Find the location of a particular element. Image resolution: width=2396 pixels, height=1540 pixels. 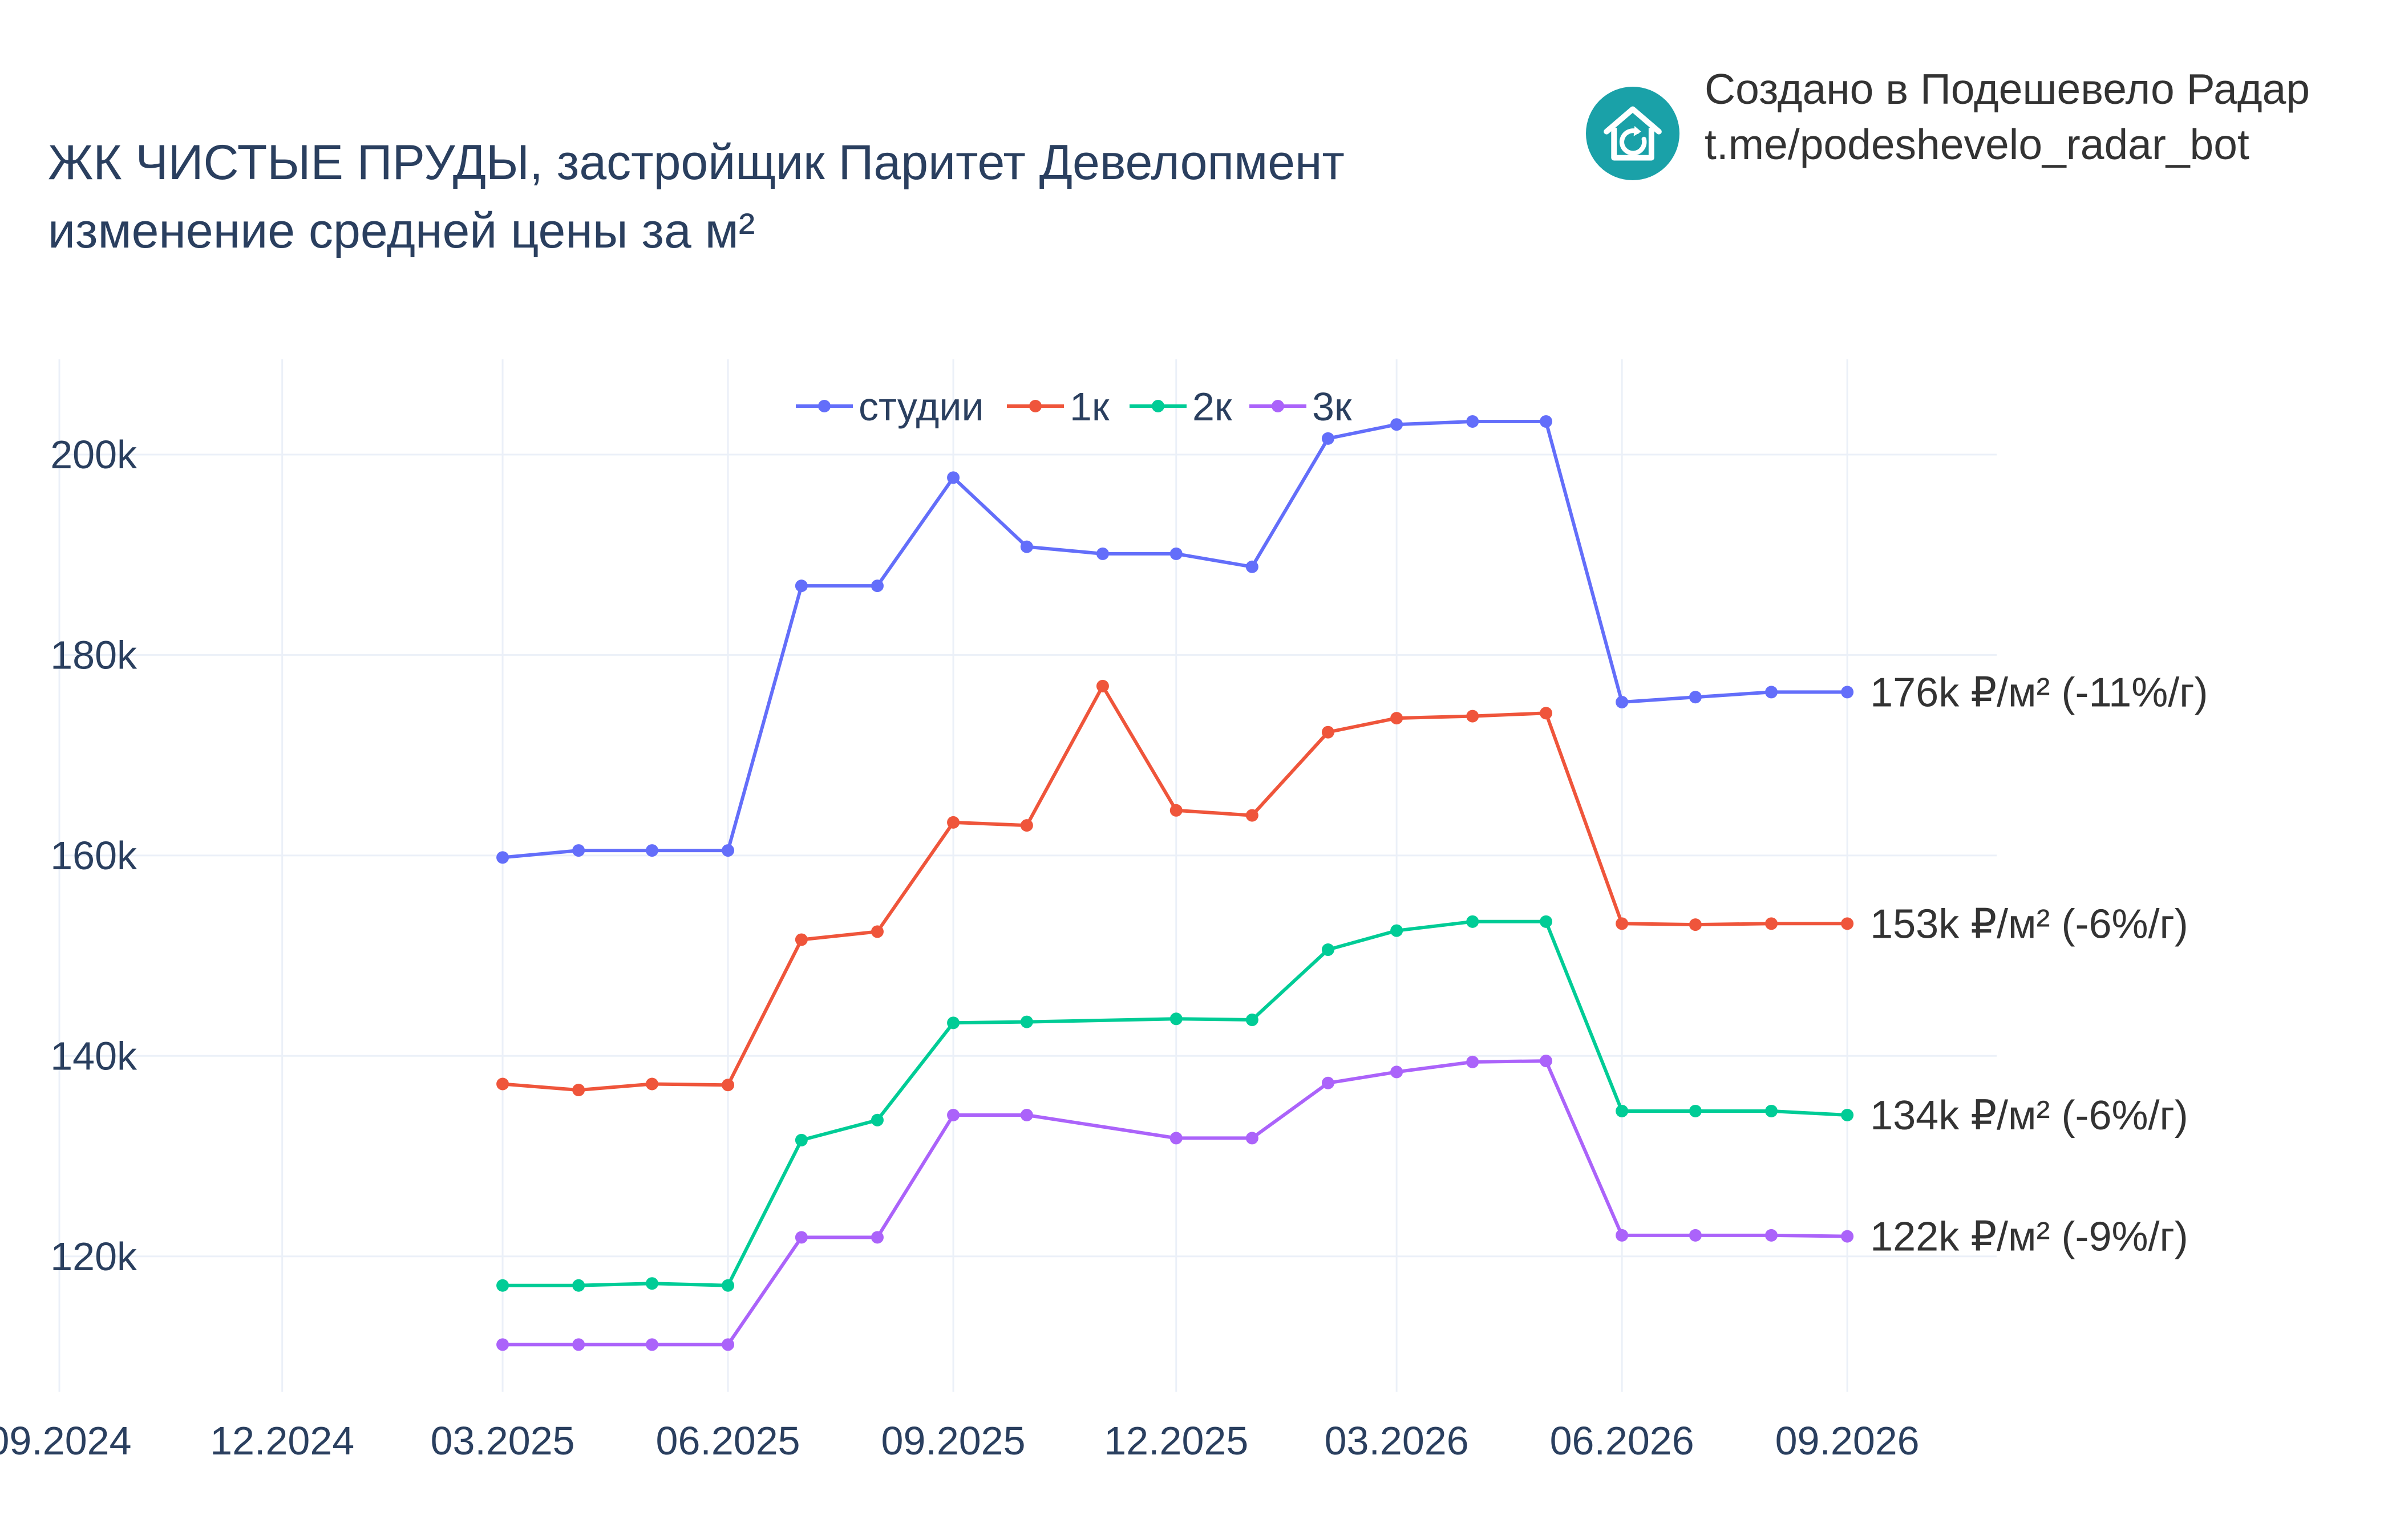

y-tick-label: 140k is located at coordinates (93, 1056).